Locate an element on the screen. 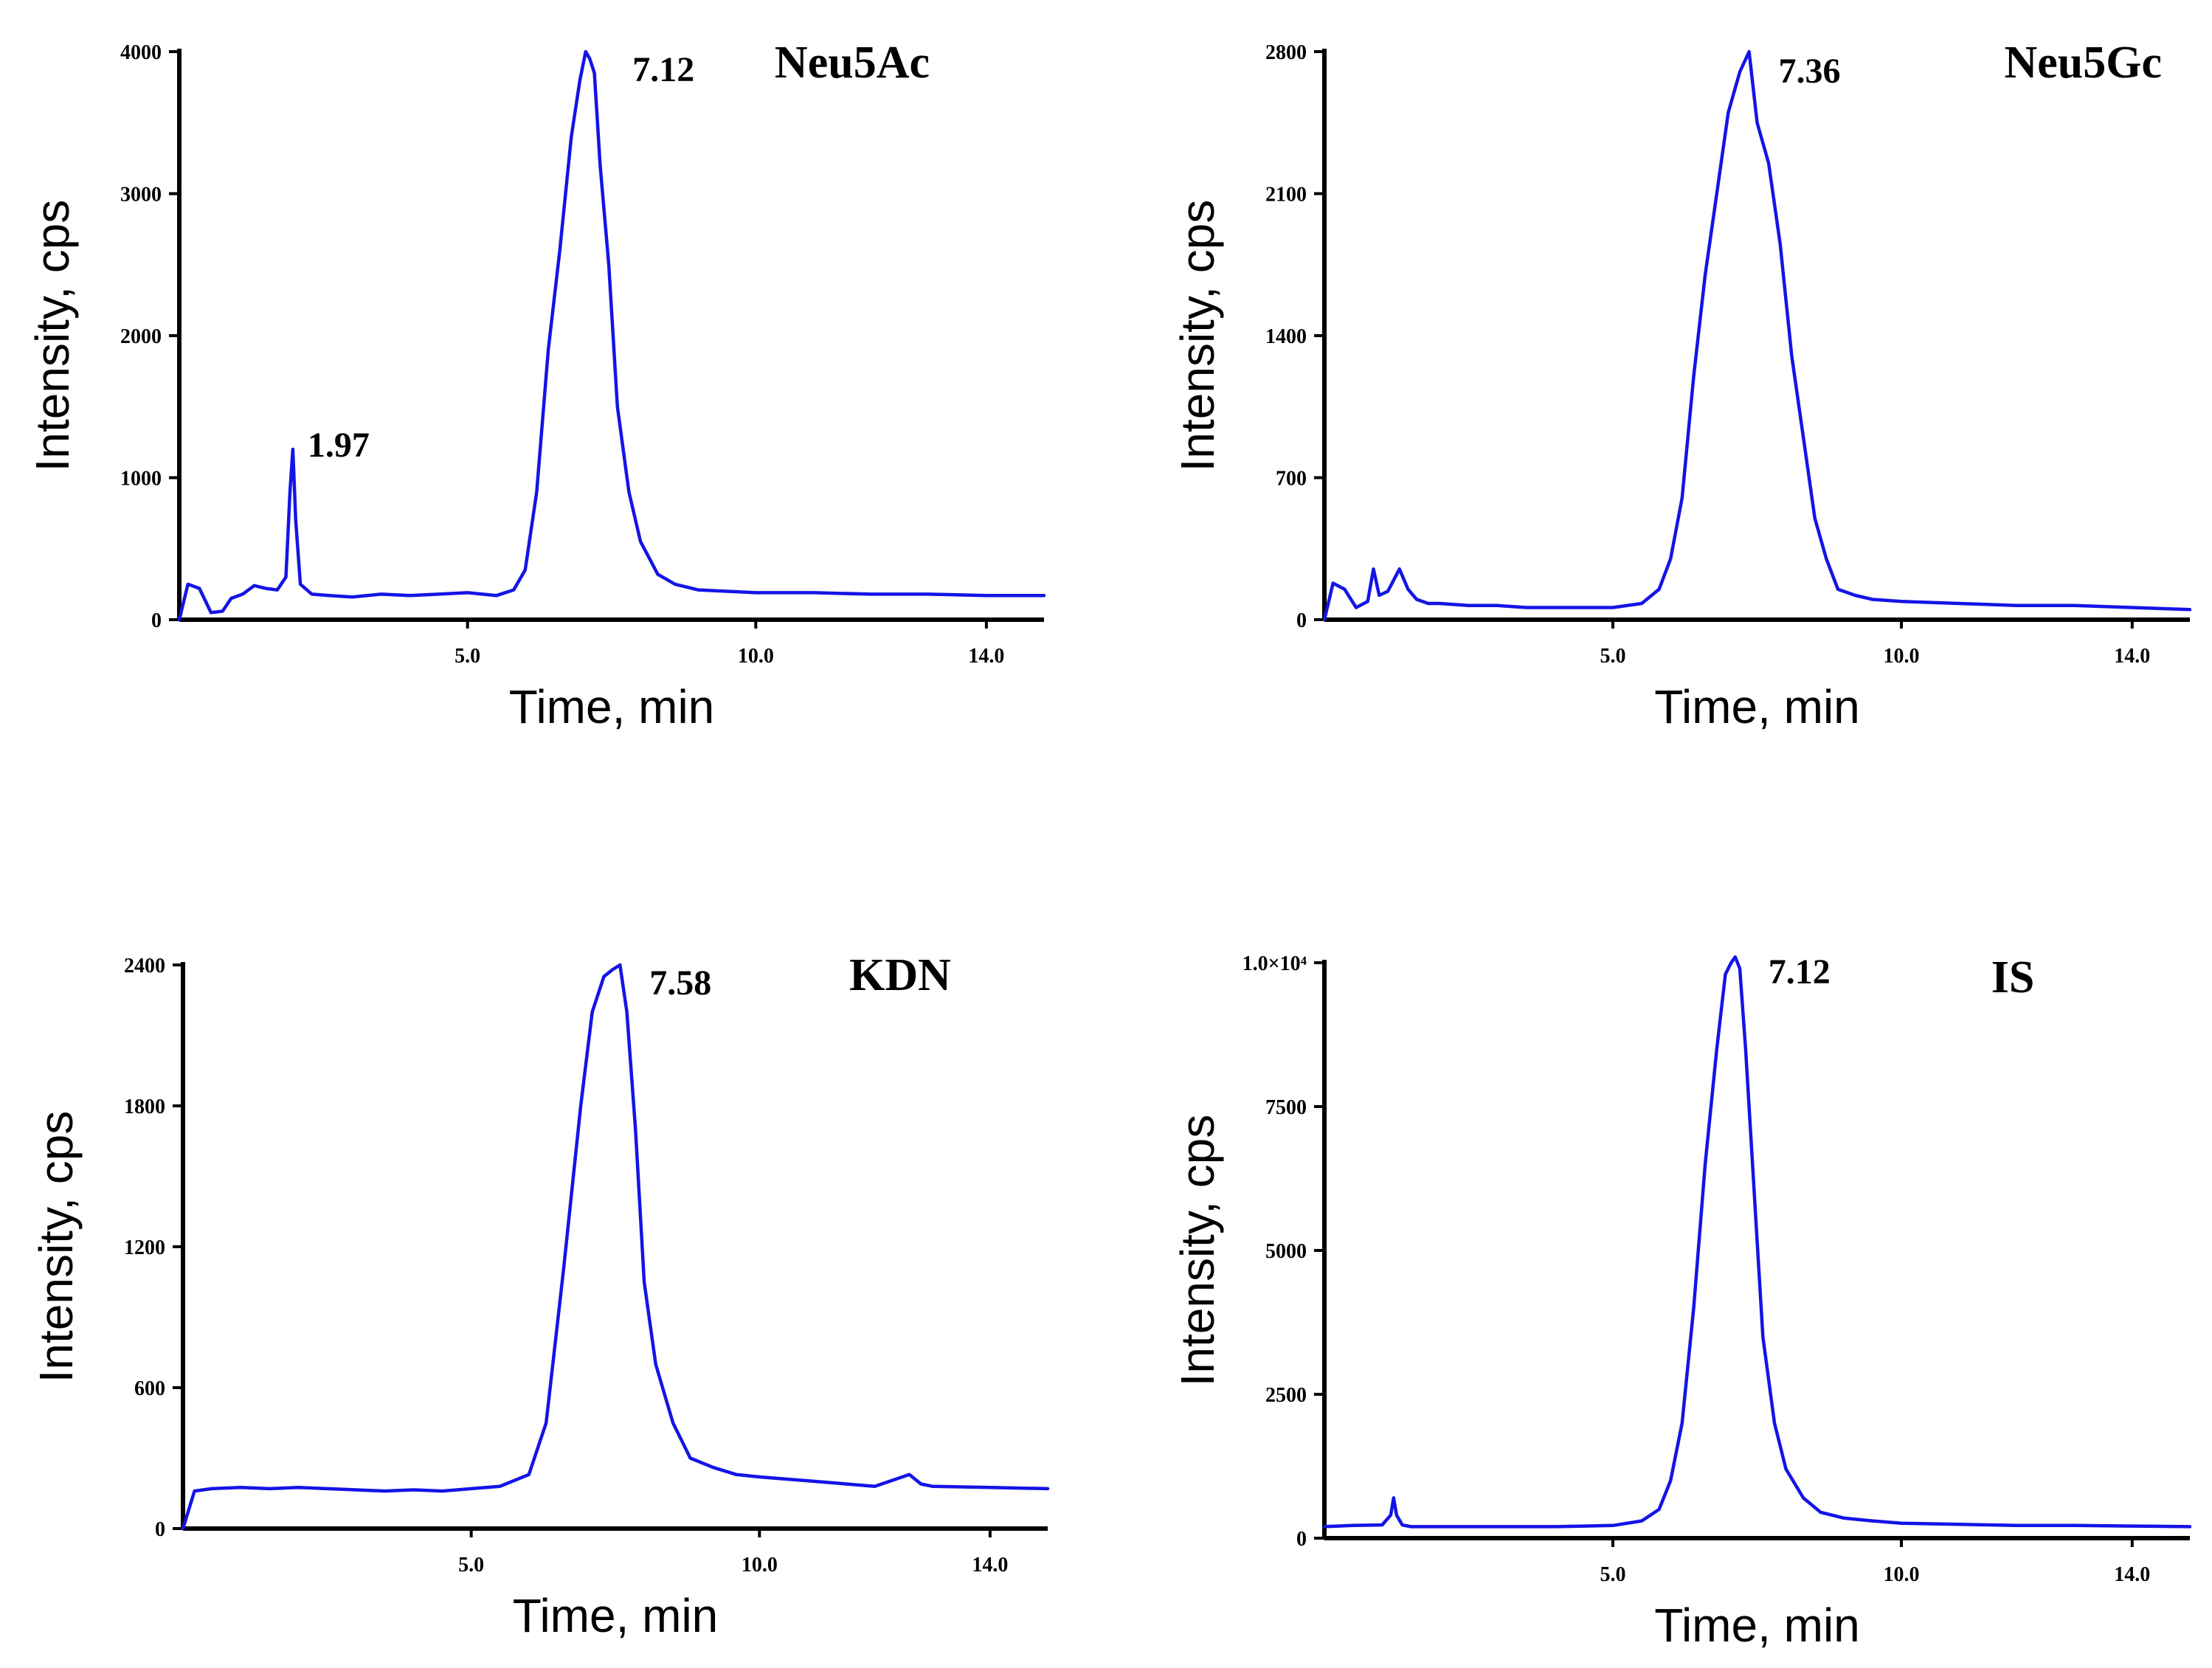 Image resolution: width=2212 pixels, height=1668 pixels. series-line-neu5ac is located at coordinates (611, 335).